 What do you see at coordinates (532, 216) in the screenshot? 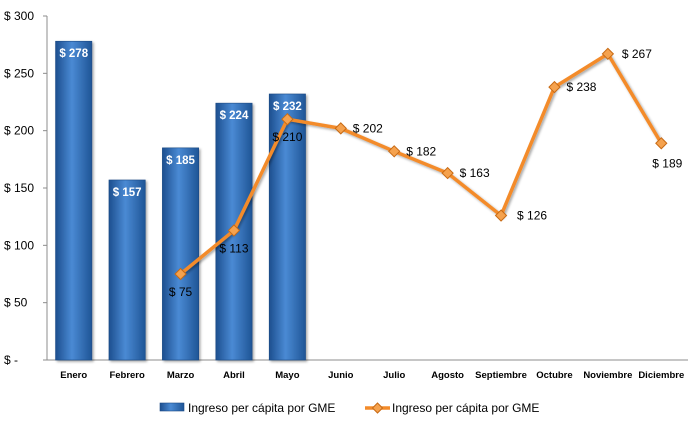
I see `line-data-label: $ 126` at bounding box center [532, 216].